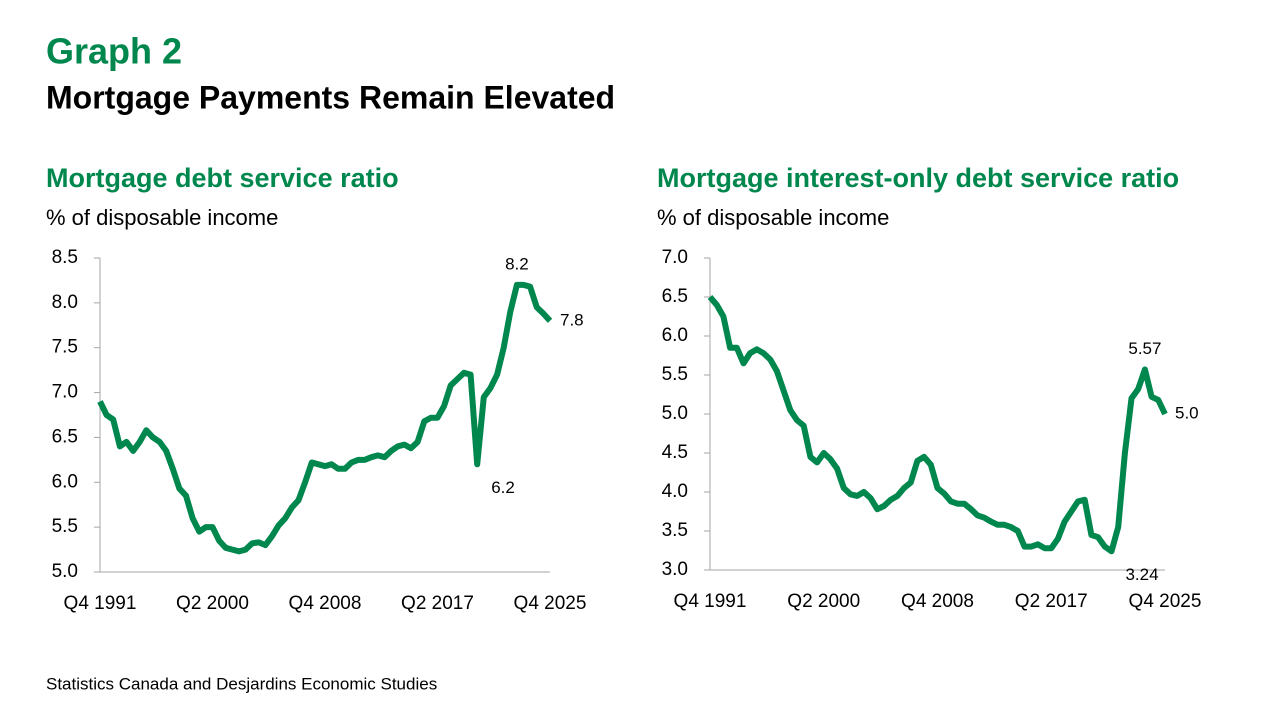 This screenshot has height=720, width=1280. Describe the element at coordinates (65, 257) in the screenshot. I see `y-tick-label: 8.5` at that location.